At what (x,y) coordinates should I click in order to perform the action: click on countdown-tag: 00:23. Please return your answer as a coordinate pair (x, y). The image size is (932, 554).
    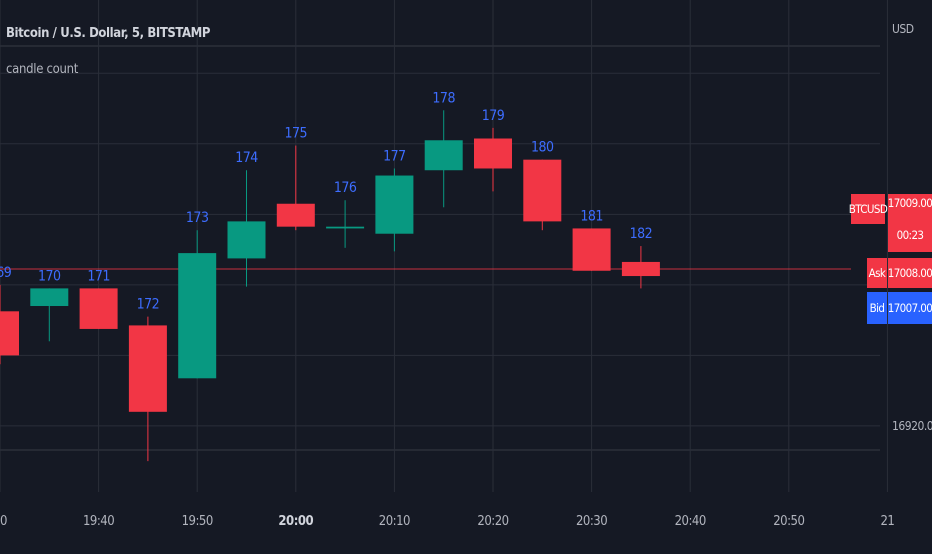
    Looking at the image, I should click on (910, 232).